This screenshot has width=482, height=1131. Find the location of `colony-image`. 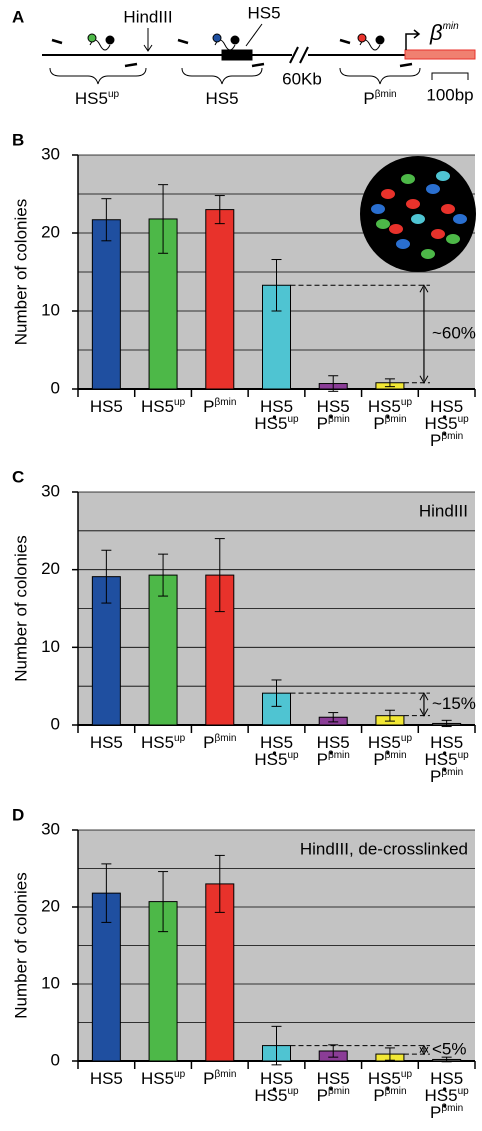

colony-image is located at coordinates (418, 214).